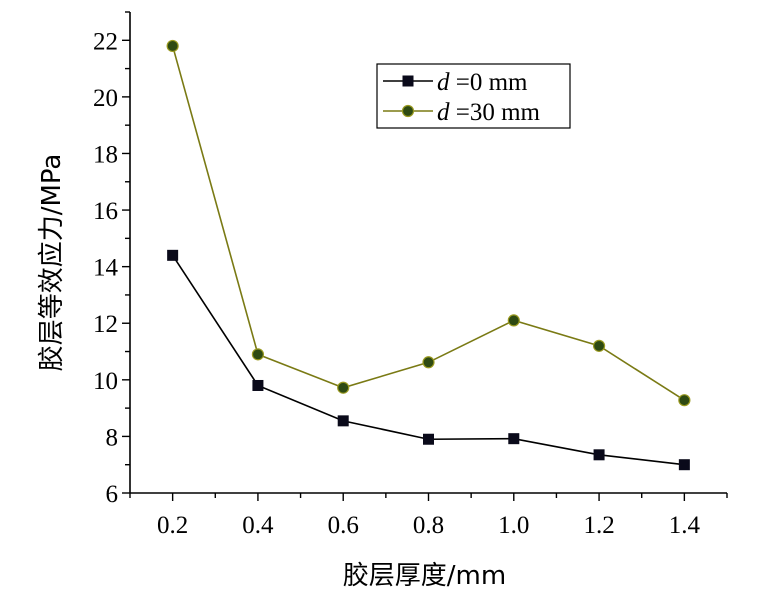 The image size is (768, 591). Describe the element at coordinates (105, 98) in the screenshot. I see `y-tick-label: 20` at that location.